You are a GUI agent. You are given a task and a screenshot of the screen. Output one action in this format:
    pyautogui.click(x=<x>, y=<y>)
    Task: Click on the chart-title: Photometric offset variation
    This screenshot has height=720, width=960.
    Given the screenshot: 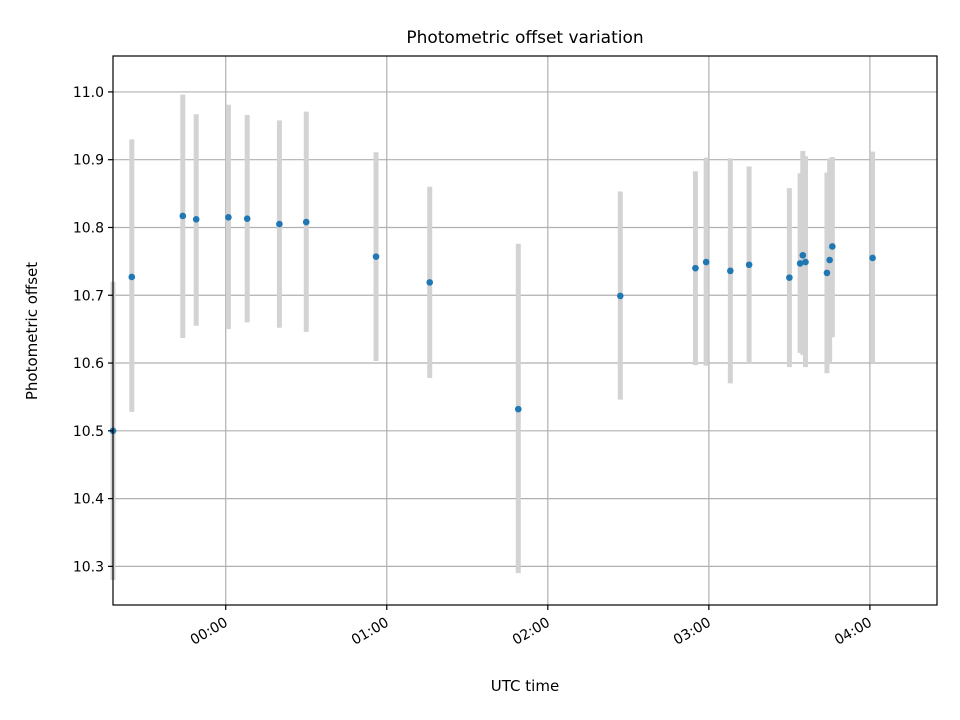 What is the action you would take?
    pyautogui.click(x=524, y=38)
    